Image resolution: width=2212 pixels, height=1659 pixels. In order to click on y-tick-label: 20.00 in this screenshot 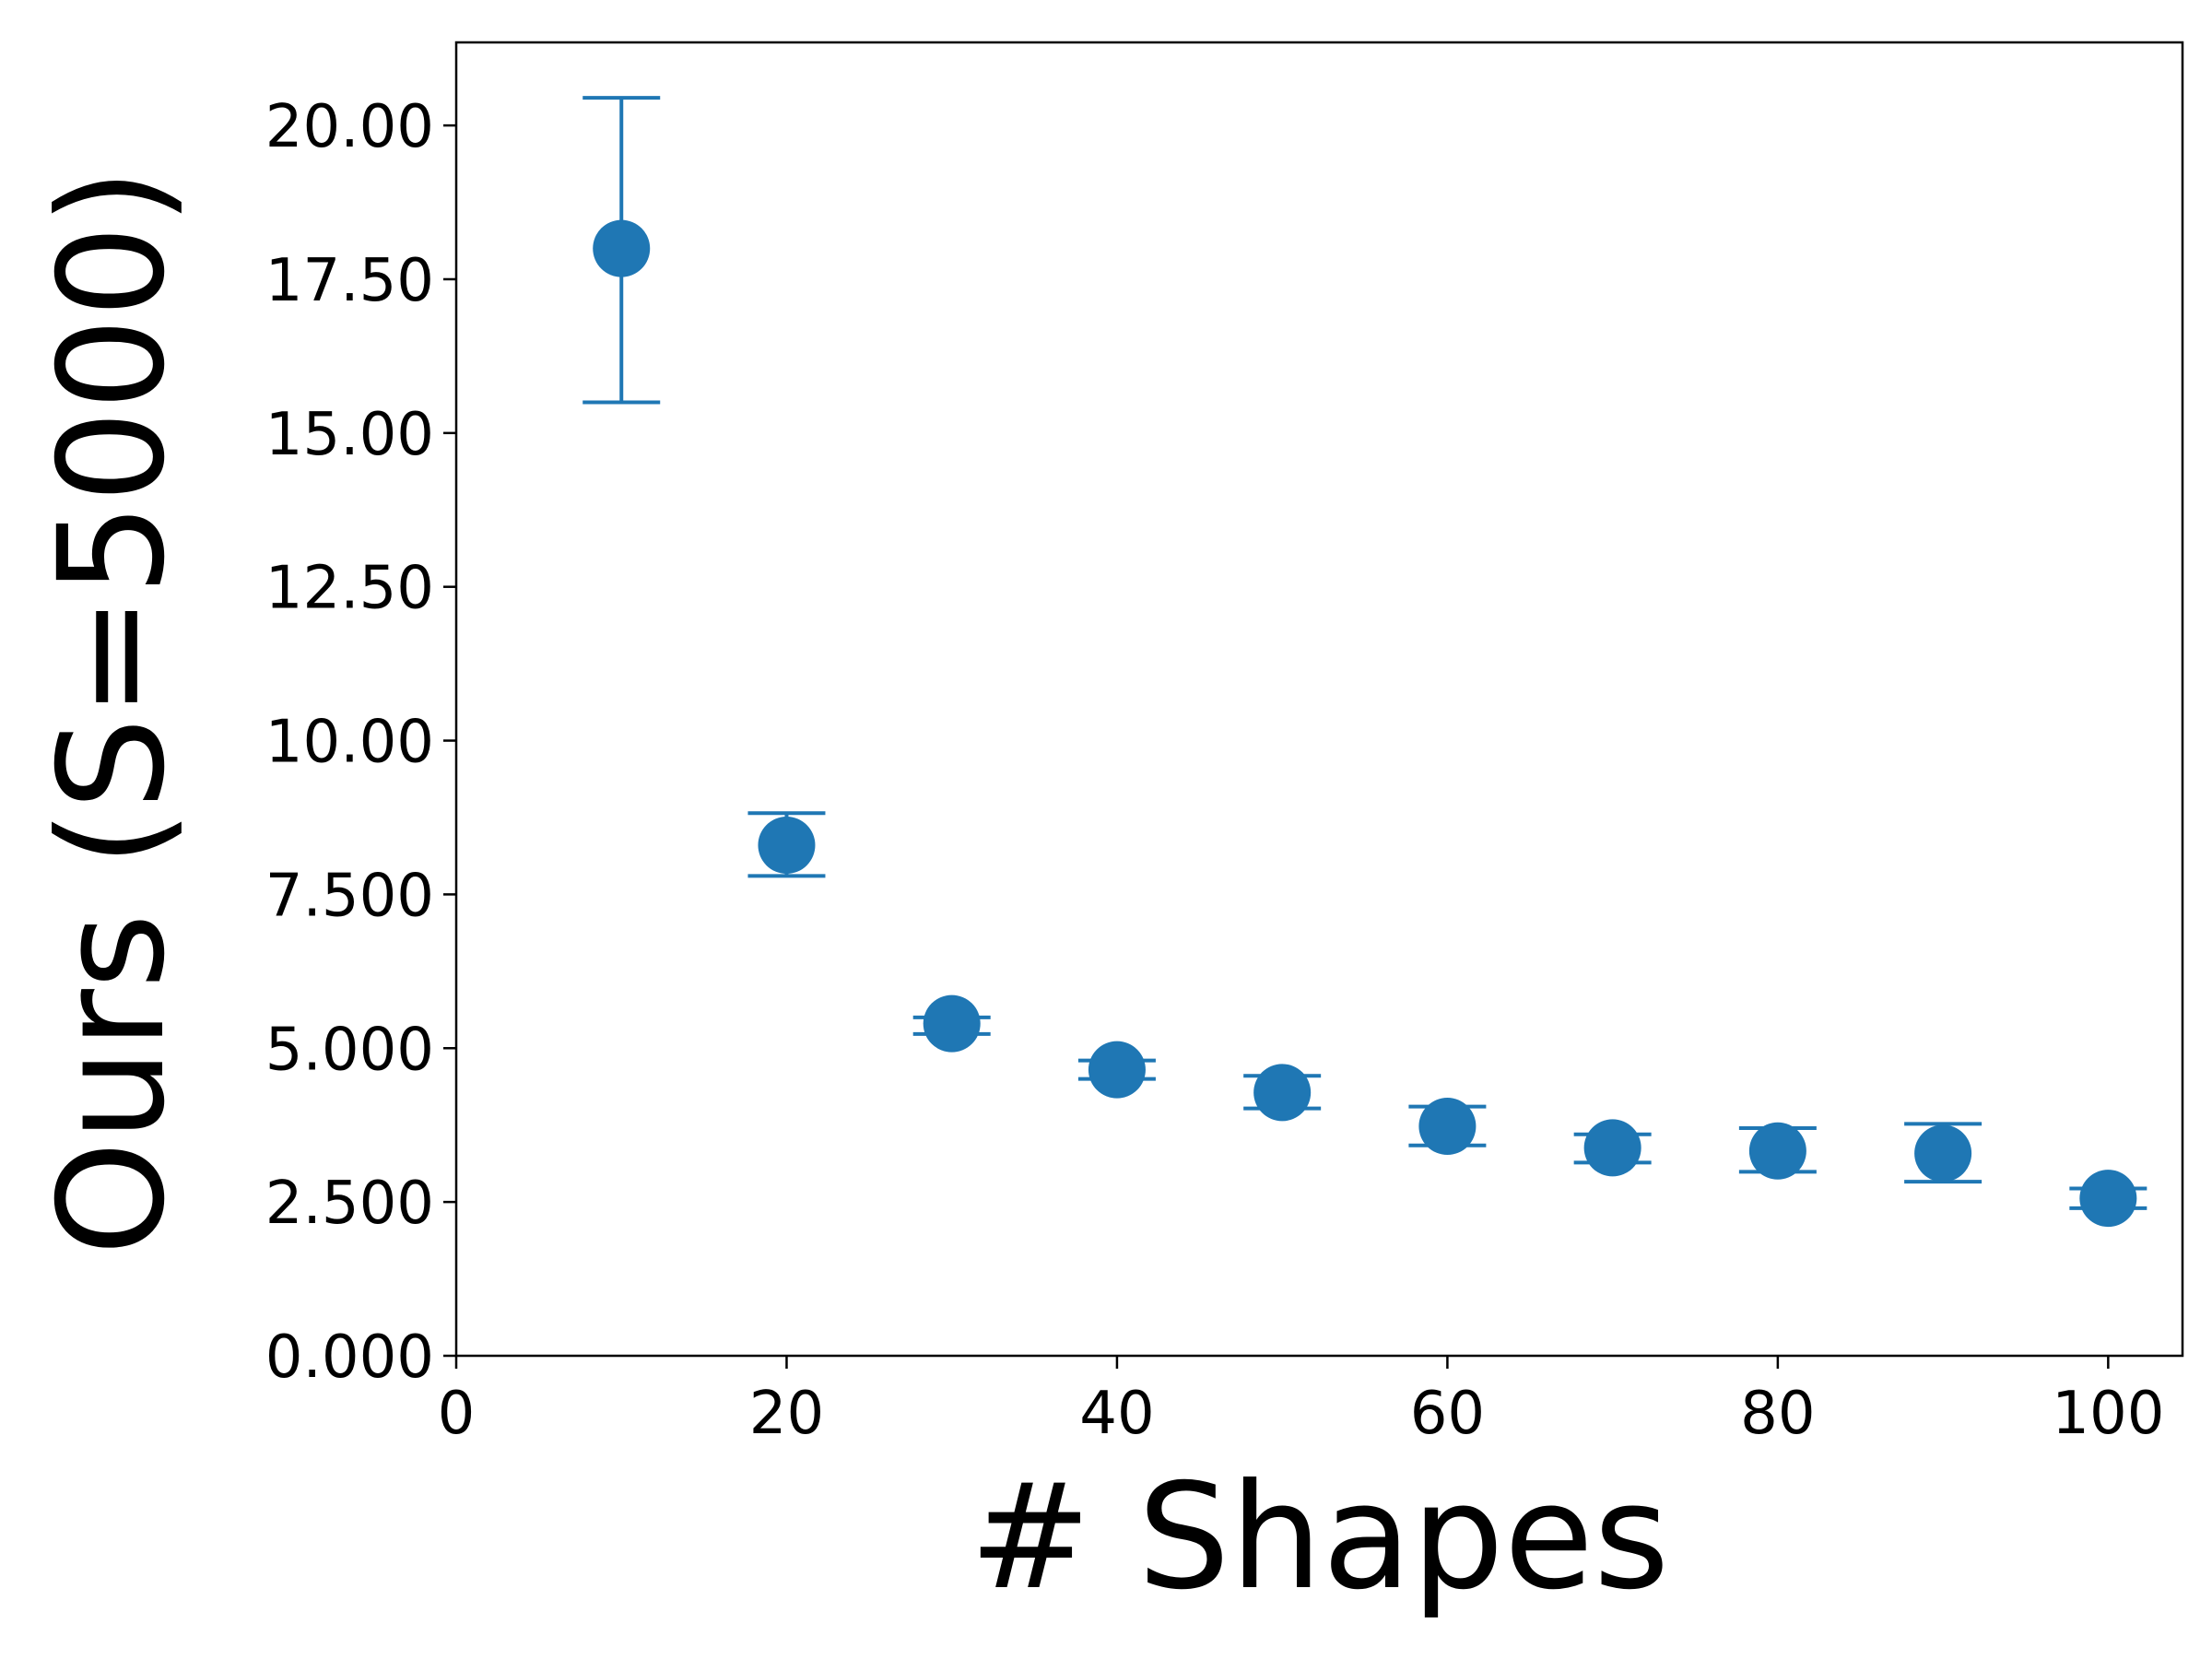, I will do `click(349, 127)`.